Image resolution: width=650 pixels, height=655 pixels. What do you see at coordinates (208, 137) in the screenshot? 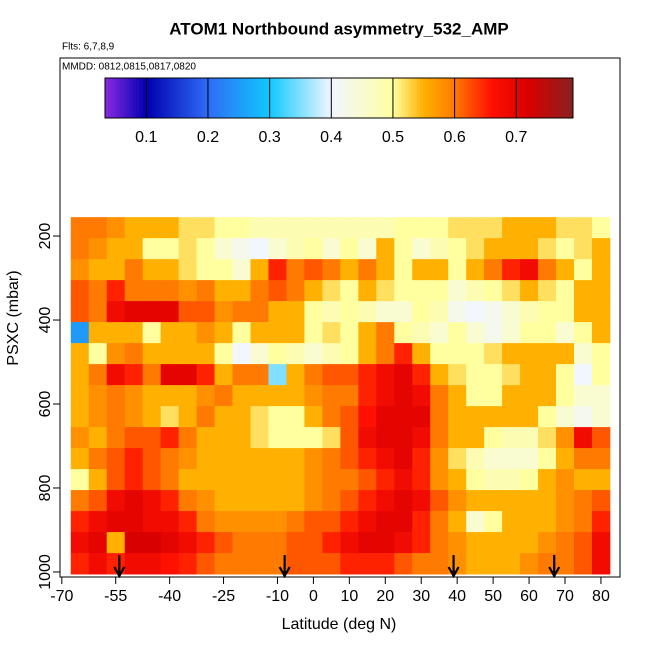
I see `colorbar-tick-label: 0.2` at bounding box center [208, 137].